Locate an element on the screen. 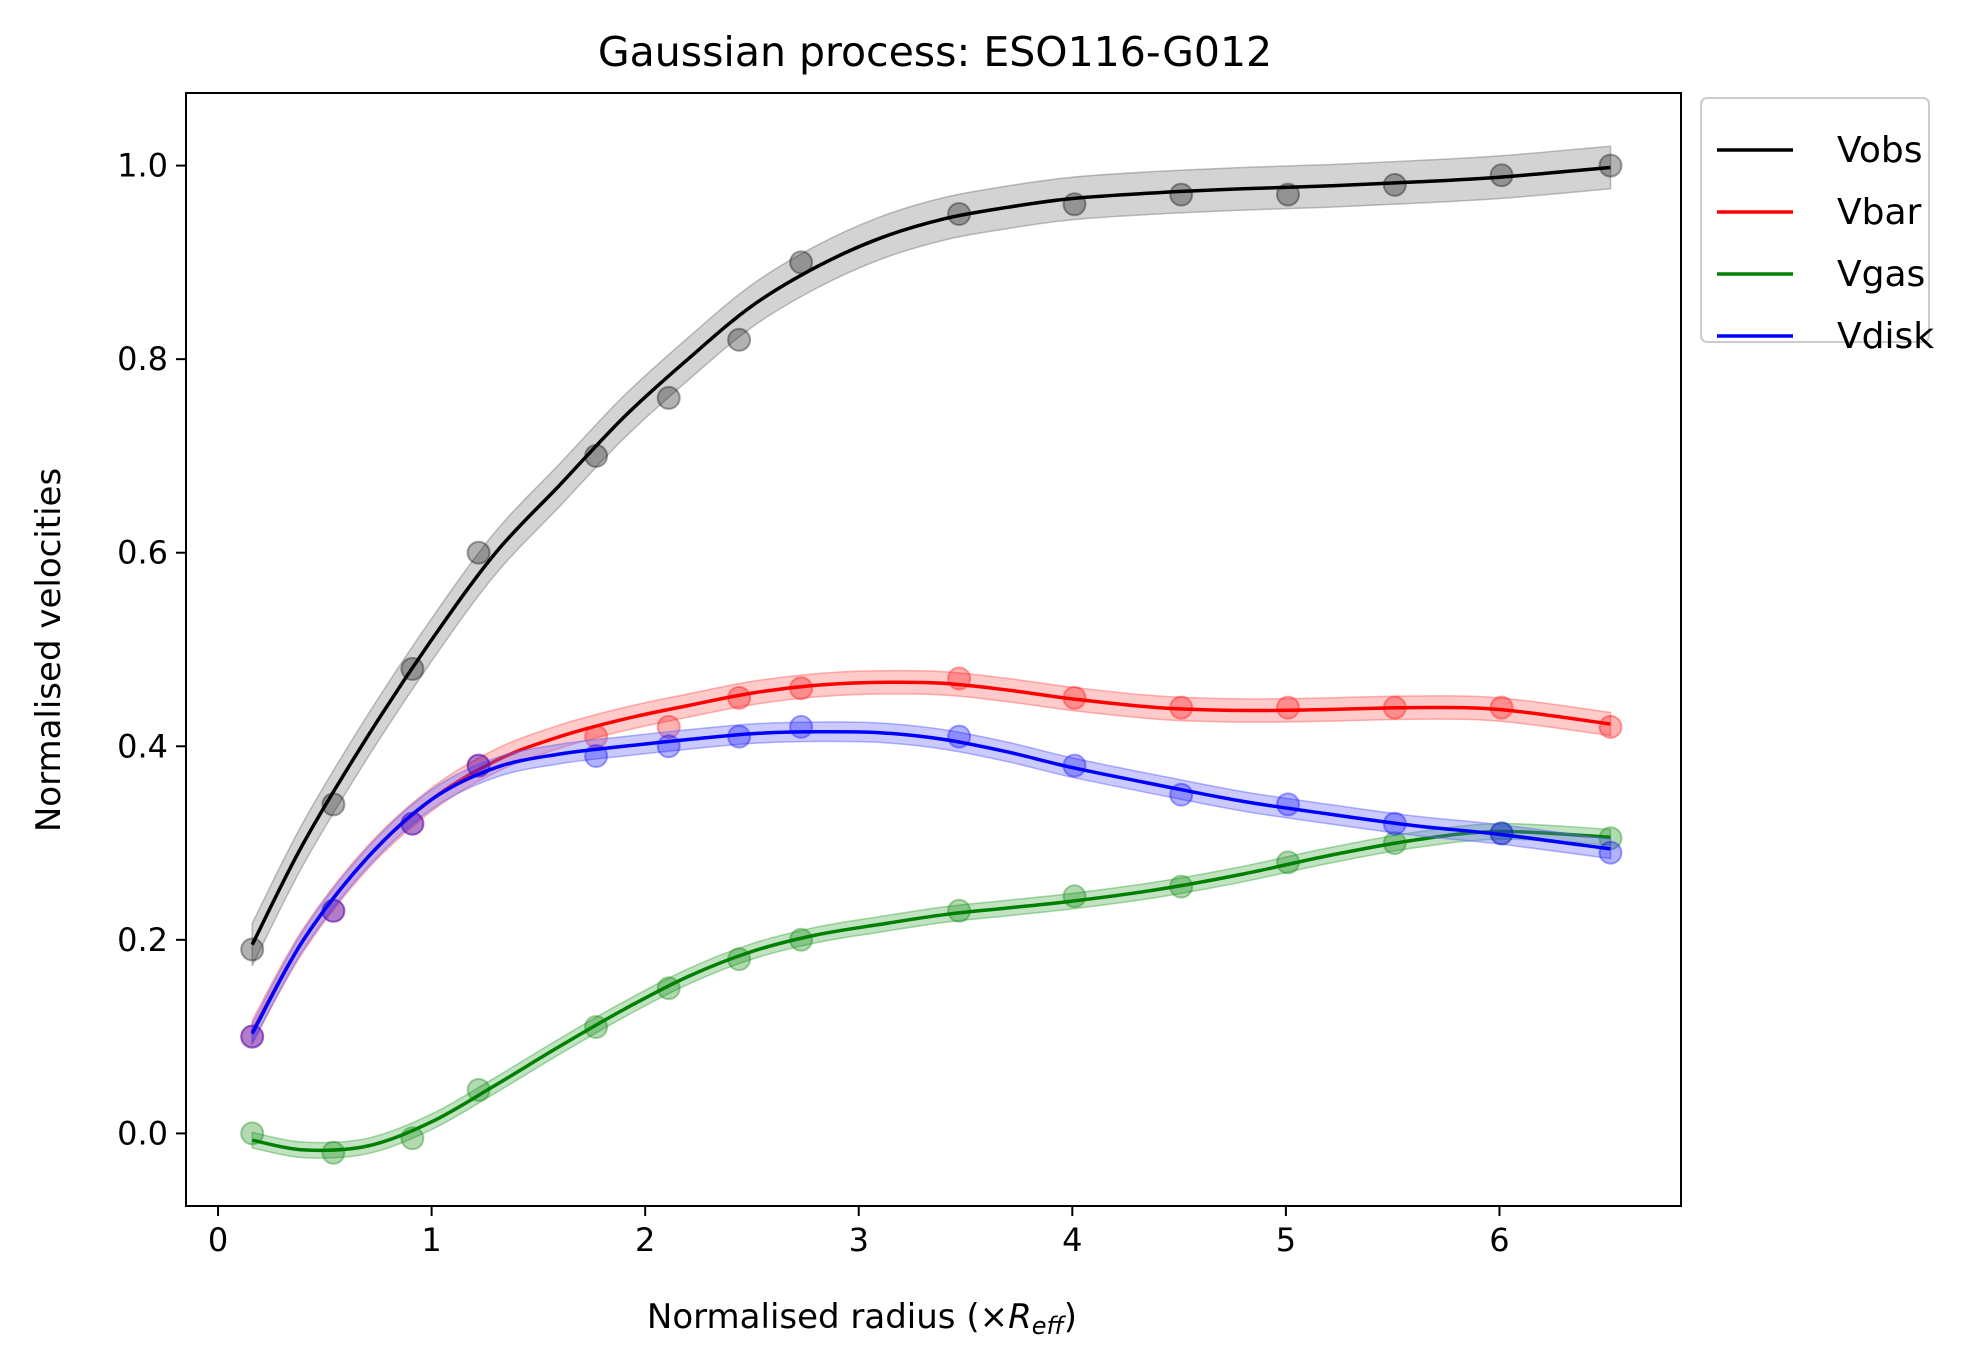 The height and width of the screenshot is (1362, 1985). legend-box is located at coordinates (1815, 220).